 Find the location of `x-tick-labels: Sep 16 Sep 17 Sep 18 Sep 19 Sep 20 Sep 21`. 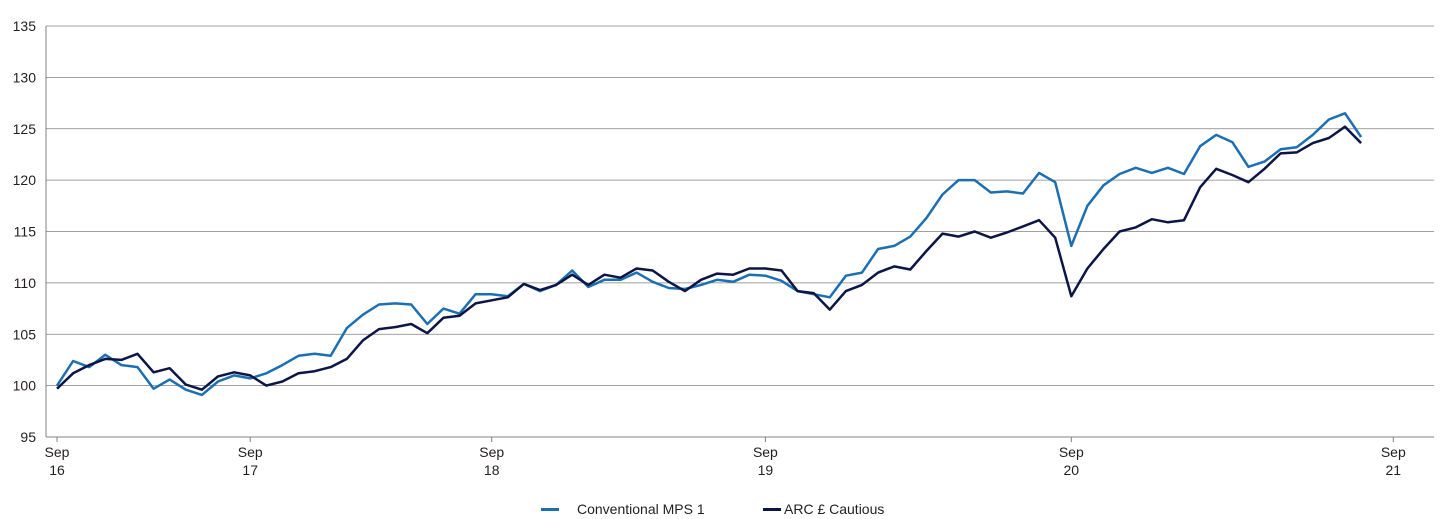

x-tick-labels: Sep 16 Sep 17 Sep 18 Sep 19 Sep 20 Sep 21 is located at coordinates (725, 457).